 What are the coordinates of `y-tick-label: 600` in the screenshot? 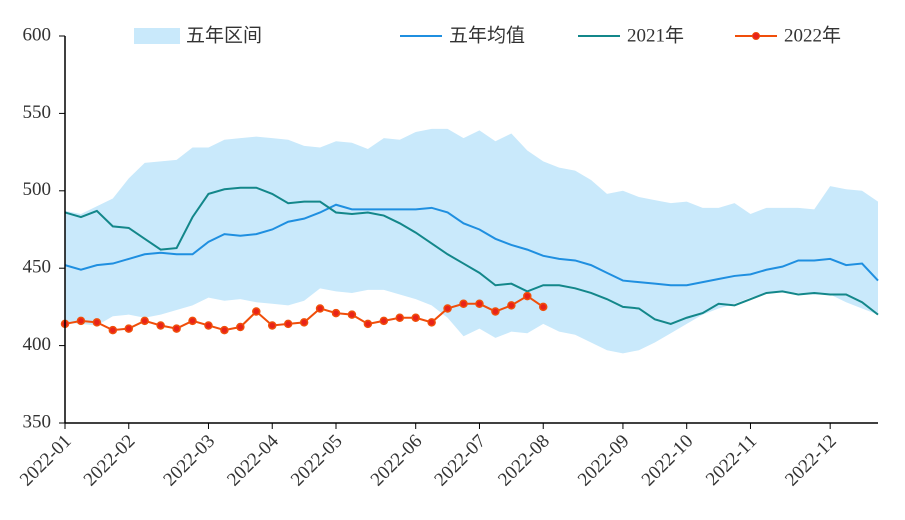 It's located at (37, 34).